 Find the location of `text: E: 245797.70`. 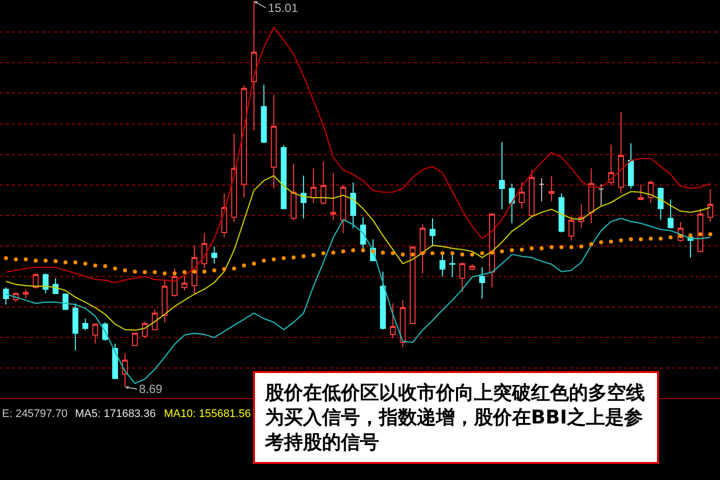

text: E: 245797.70 is located at coordinates (35, 414).